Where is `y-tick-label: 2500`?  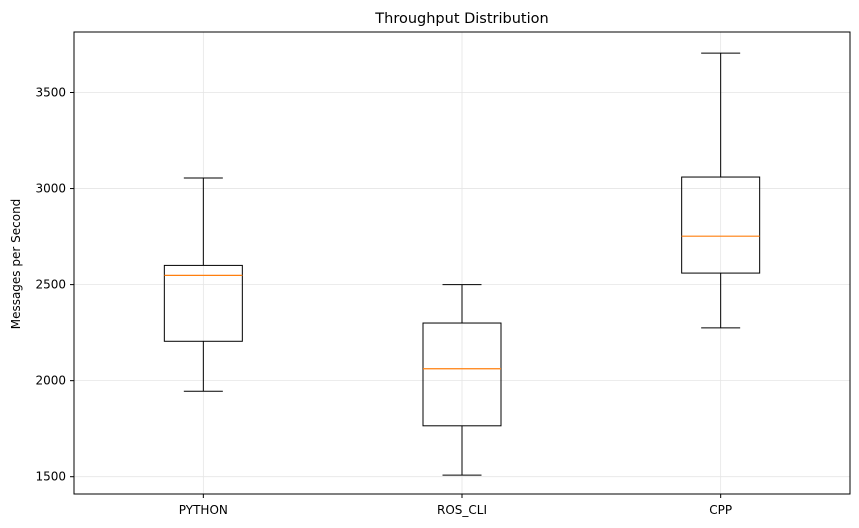
y-tick-label: 2500 is located at coordinates (50, 285).